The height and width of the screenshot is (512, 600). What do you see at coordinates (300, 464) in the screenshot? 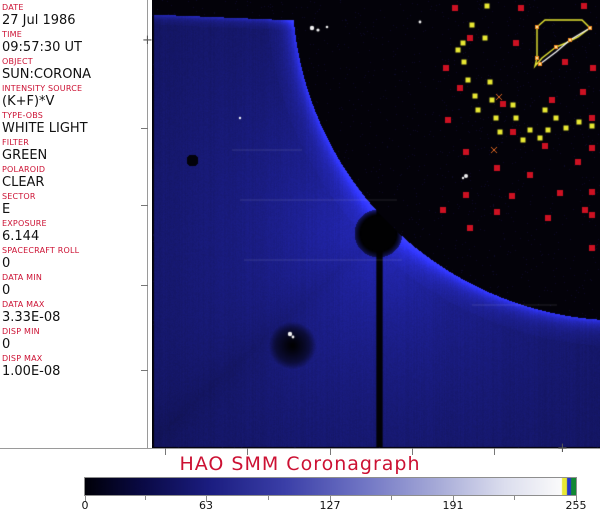
I see `page-title: HAO SMM Coronagraph` at bounding box center [300, 464].